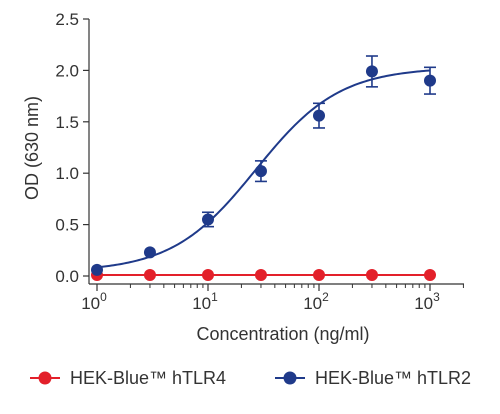  Describe the element at coordinates (72, 148) in the screenshot. I see `y-axis-ticks: 0.0 0.5 1.0 1.5 2.0 2.5` at that location.